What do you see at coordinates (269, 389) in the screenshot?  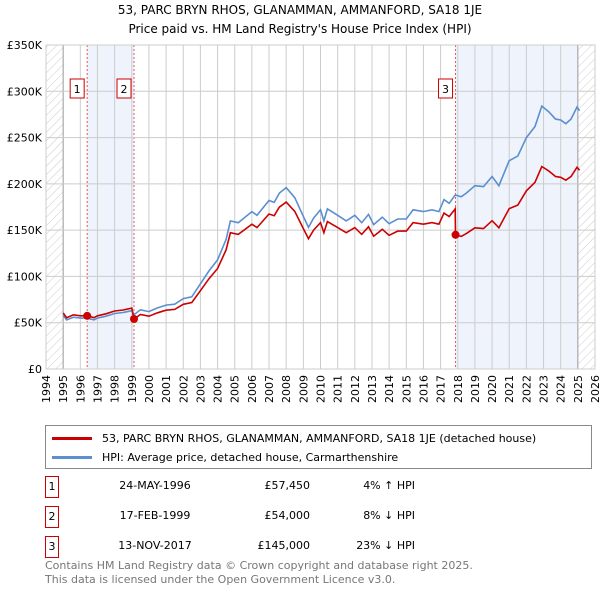 I see `x-tick-label: 2007` at bounding box center [269, 389].